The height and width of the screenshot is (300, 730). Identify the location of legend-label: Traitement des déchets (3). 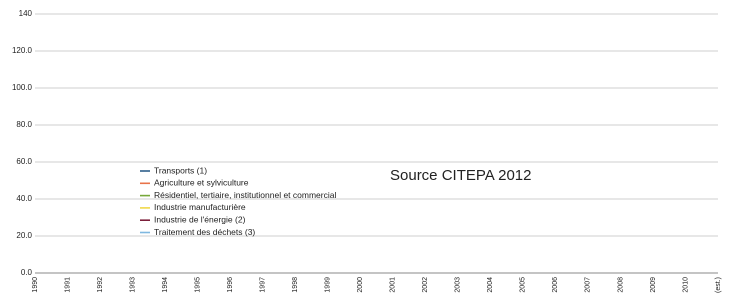
(204, 232).